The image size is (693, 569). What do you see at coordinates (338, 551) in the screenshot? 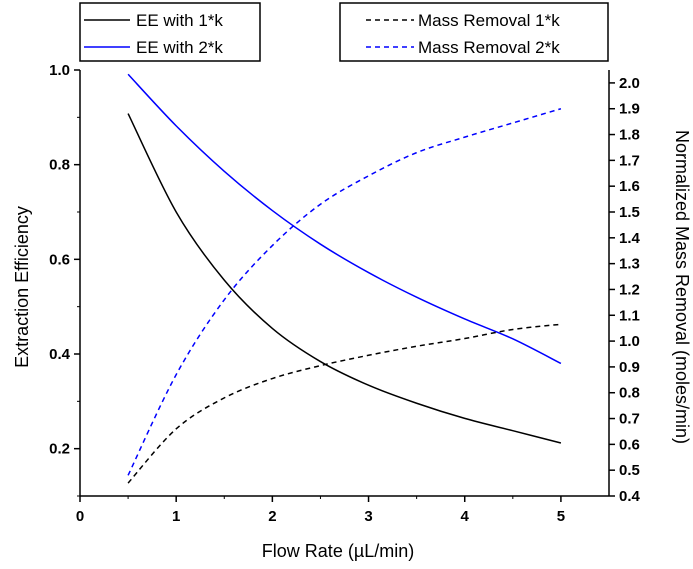
I see `x-axis-title: Flow Rate (µL/min)` at bounding box center [338, 551].